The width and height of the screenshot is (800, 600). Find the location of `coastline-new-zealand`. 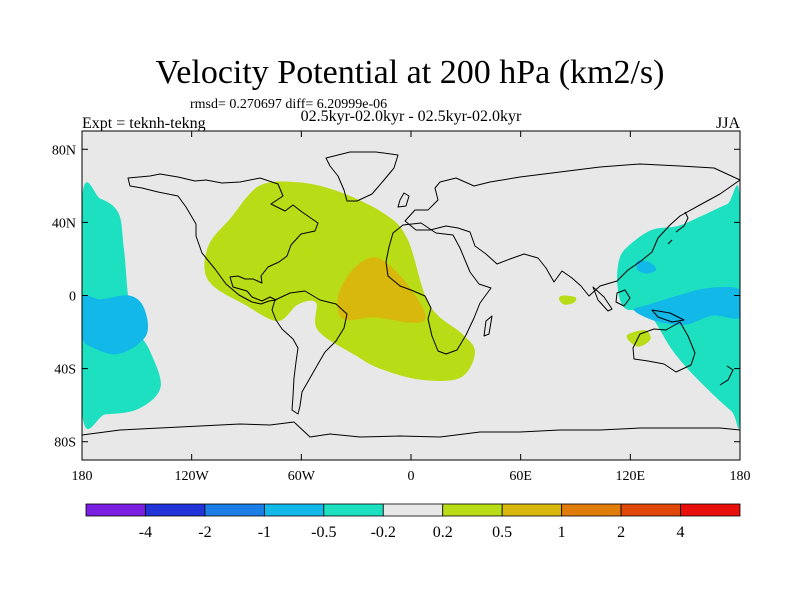

coastline-new-zealand is located at coordinates (726, 375).